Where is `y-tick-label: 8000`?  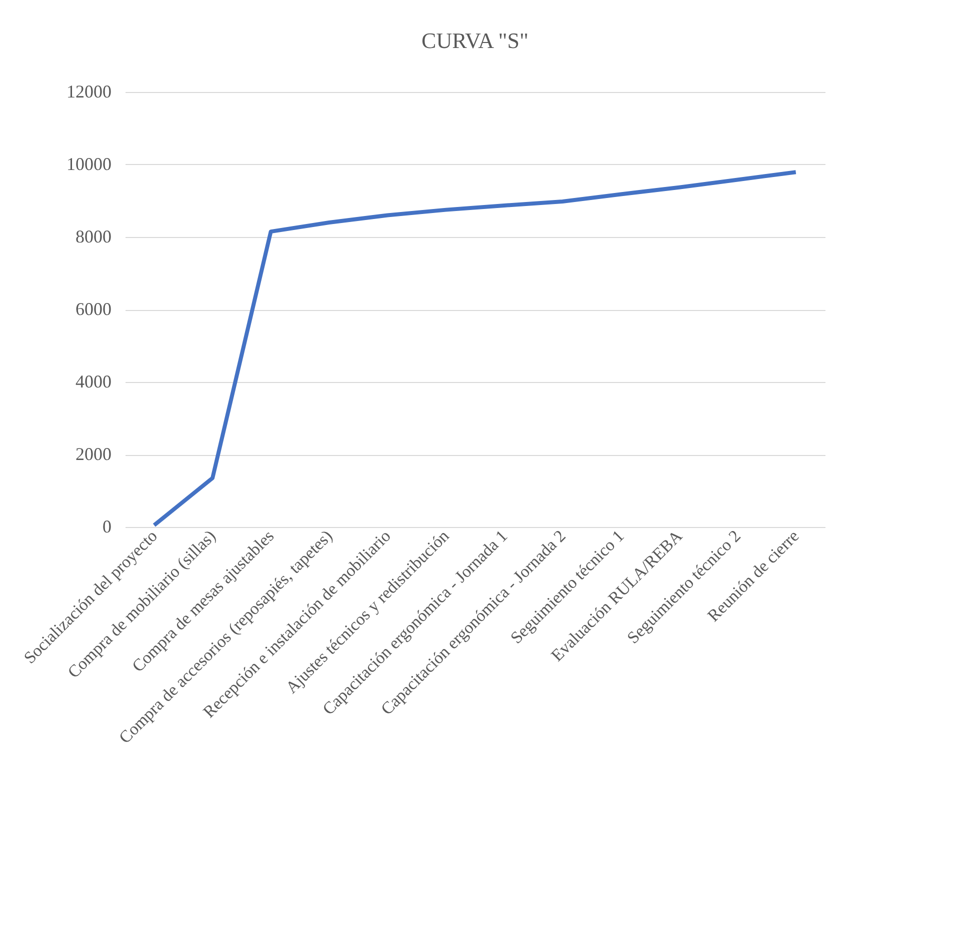 y-tick-label: 8000 is located at coordinates (94, 236).